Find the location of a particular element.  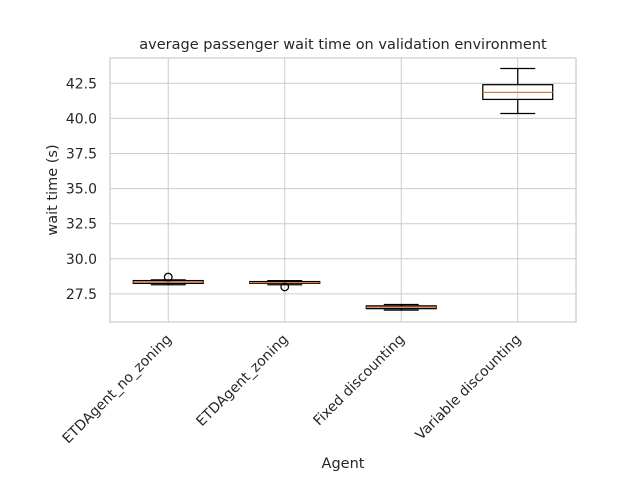

y-tick-label: 32.5 is located at coordinates (81, 225).